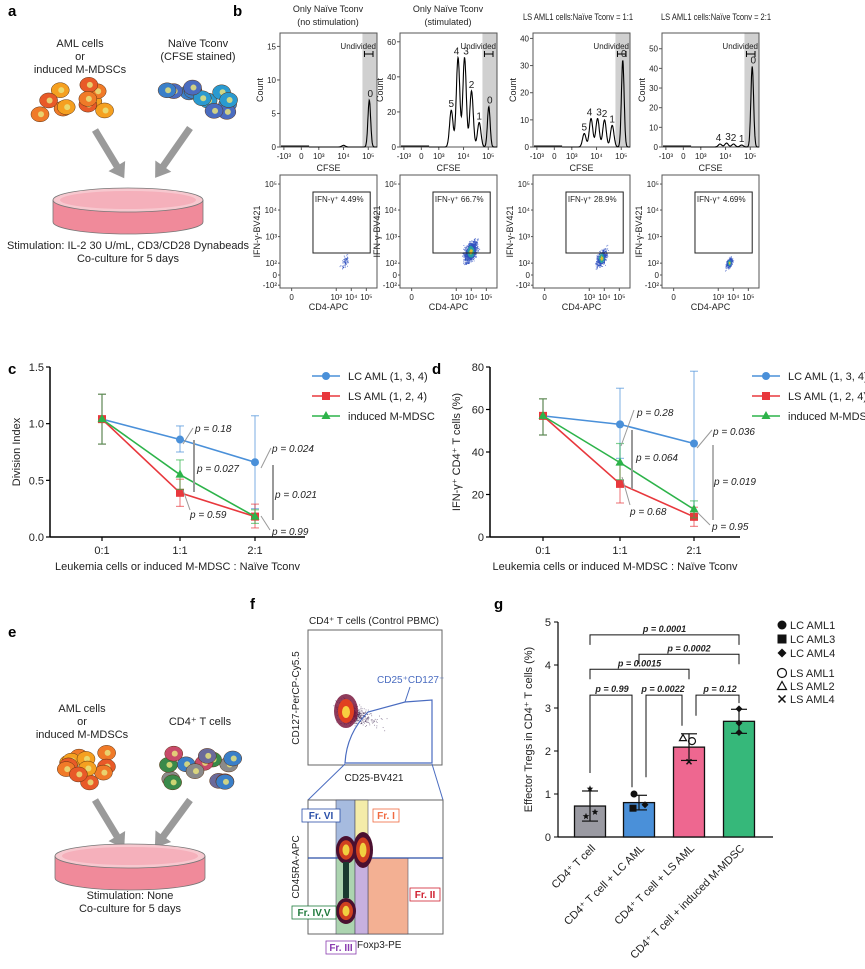 The image size is (865, 969). Describe the element at coordinates (826, 377) in the screenshot. I see `legend-label: LC AML (1, 3, 4)` at that location.